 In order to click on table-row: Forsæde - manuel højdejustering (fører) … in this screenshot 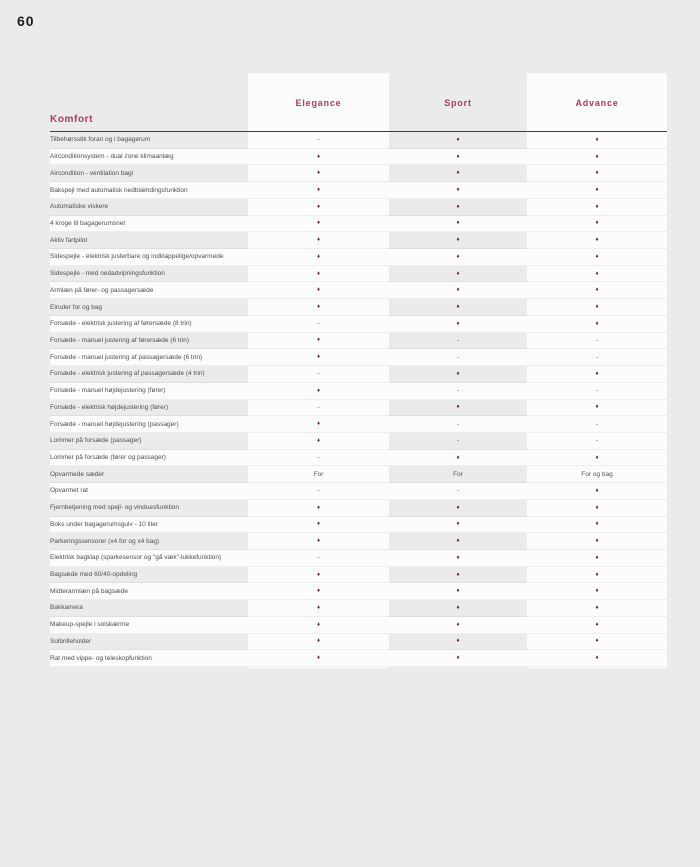, I will do `click(358, 391)`.